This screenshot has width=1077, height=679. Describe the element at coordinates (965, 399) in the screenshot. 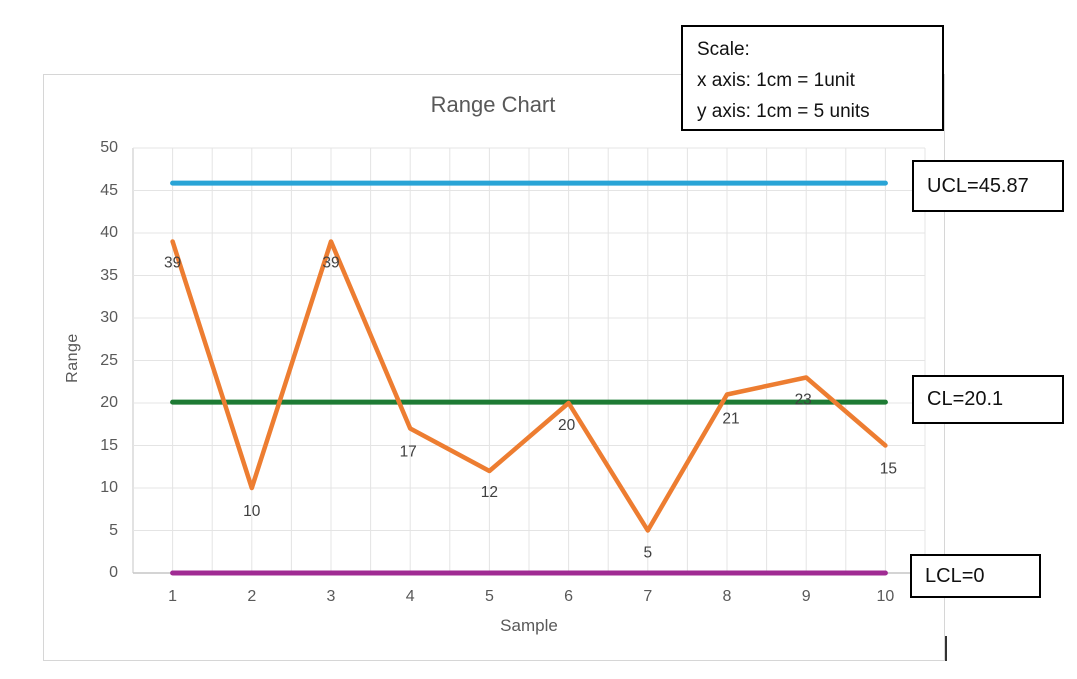

I see `cl-label: CL=20.1` at that location.